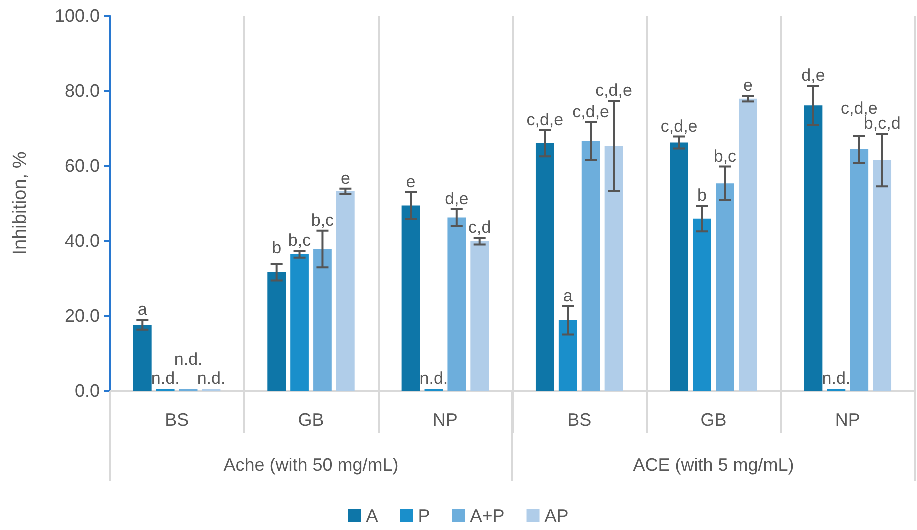 Image resolution: width=917 pixels, height=530 pixels. I want to click on y-tick-label: 100.0, so click(77, 16).